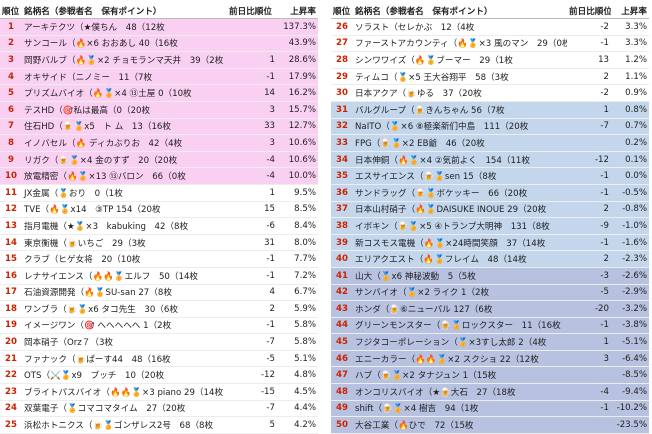 Image resolution: width=652 pixels, height=434 pixels. Describe the element at coordinates (124, 27) in the screenshot. I see `stock-name-cell: アーキテクツ（★僕ちん 48（12枚` at that location.